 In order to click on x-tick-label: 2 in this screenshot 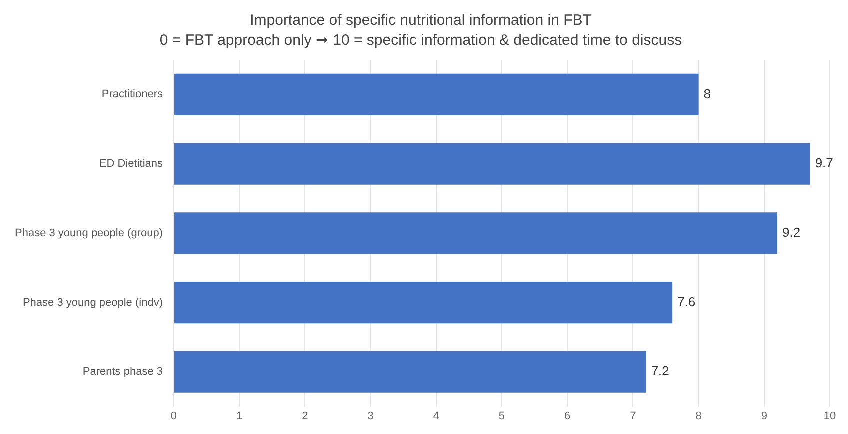, I will do `click(305, 416)`.